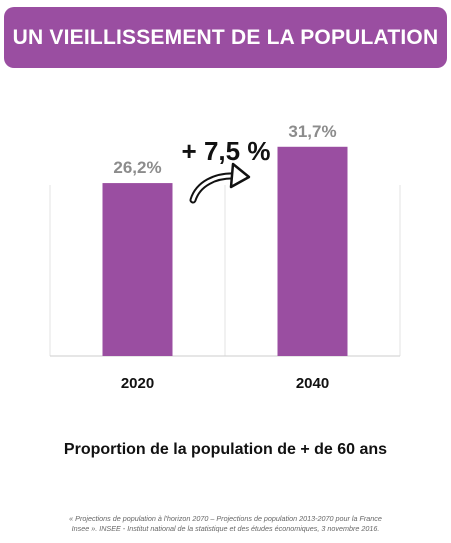 The height and width of the screenshot is (543, 451). Describe the element at coordinates (137, 383) in the screenshot. I see `x-tick-label: 2020` at that location.